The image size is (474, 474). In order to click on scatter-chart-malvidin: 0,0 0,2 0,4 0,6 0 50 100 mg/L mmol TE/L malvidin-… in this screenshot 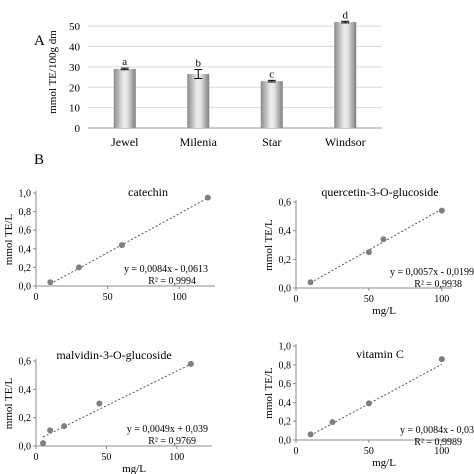, I will do `click(107, 411)`.